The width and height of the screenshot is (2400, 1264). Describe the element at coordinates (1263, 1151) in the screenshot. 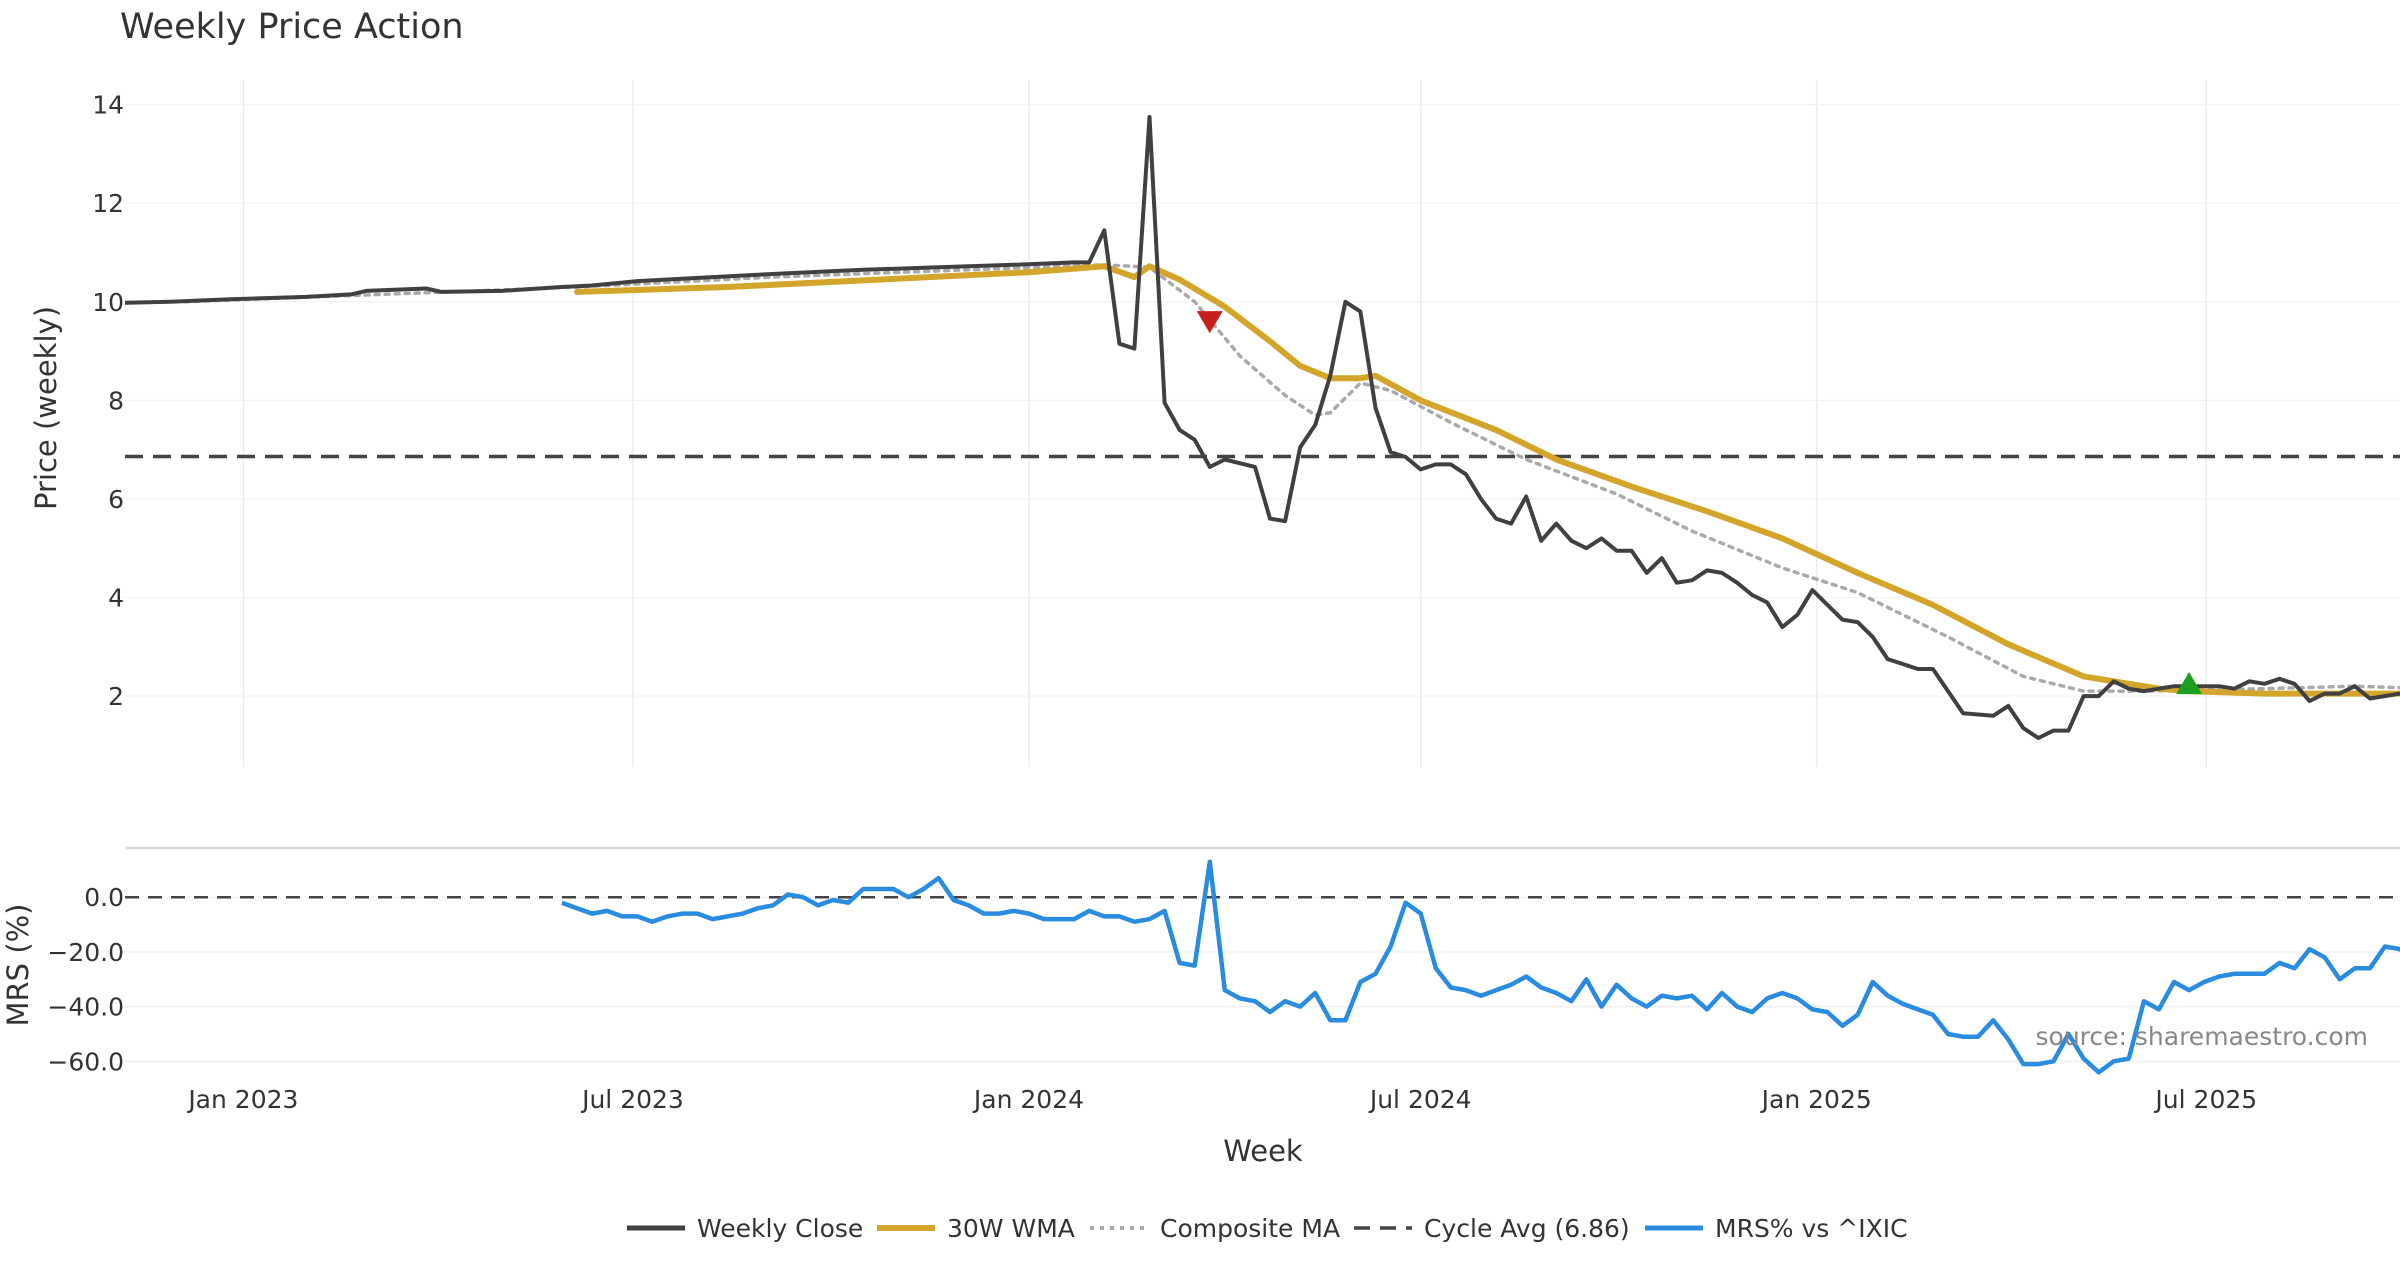

I see `x-axis-label: Week` at that location.